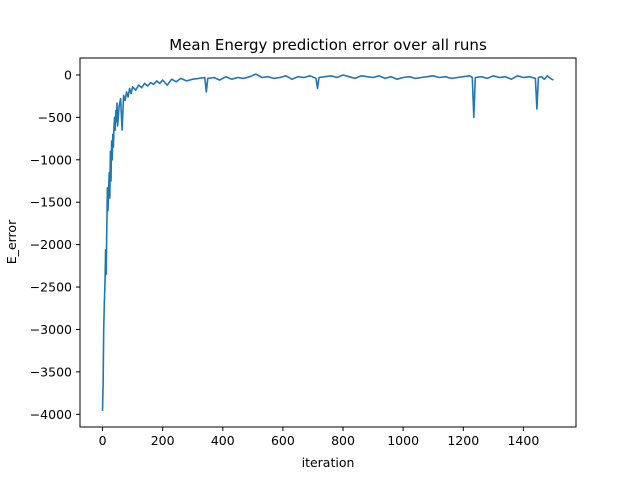  I want to click on y-axis-ticks: 0 −500 −1000 −1500 −2000 −2500 −3000 −3500 −4000, so click(55, 244).